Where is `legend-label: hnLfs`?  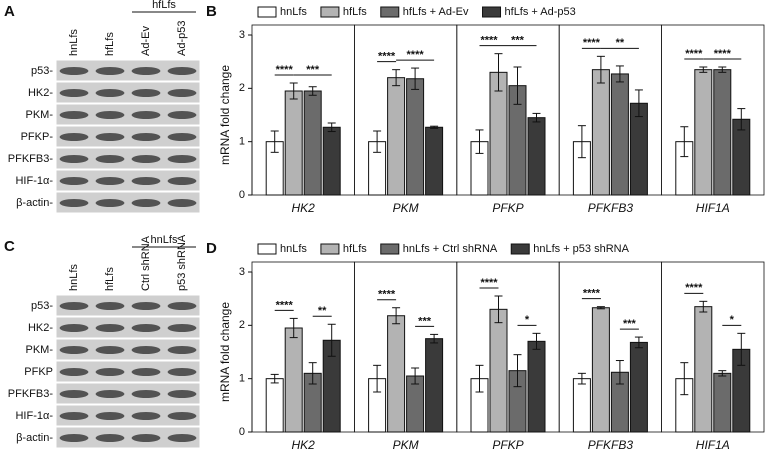 legend-label: hnLfs is located at coordinates (293, 249).